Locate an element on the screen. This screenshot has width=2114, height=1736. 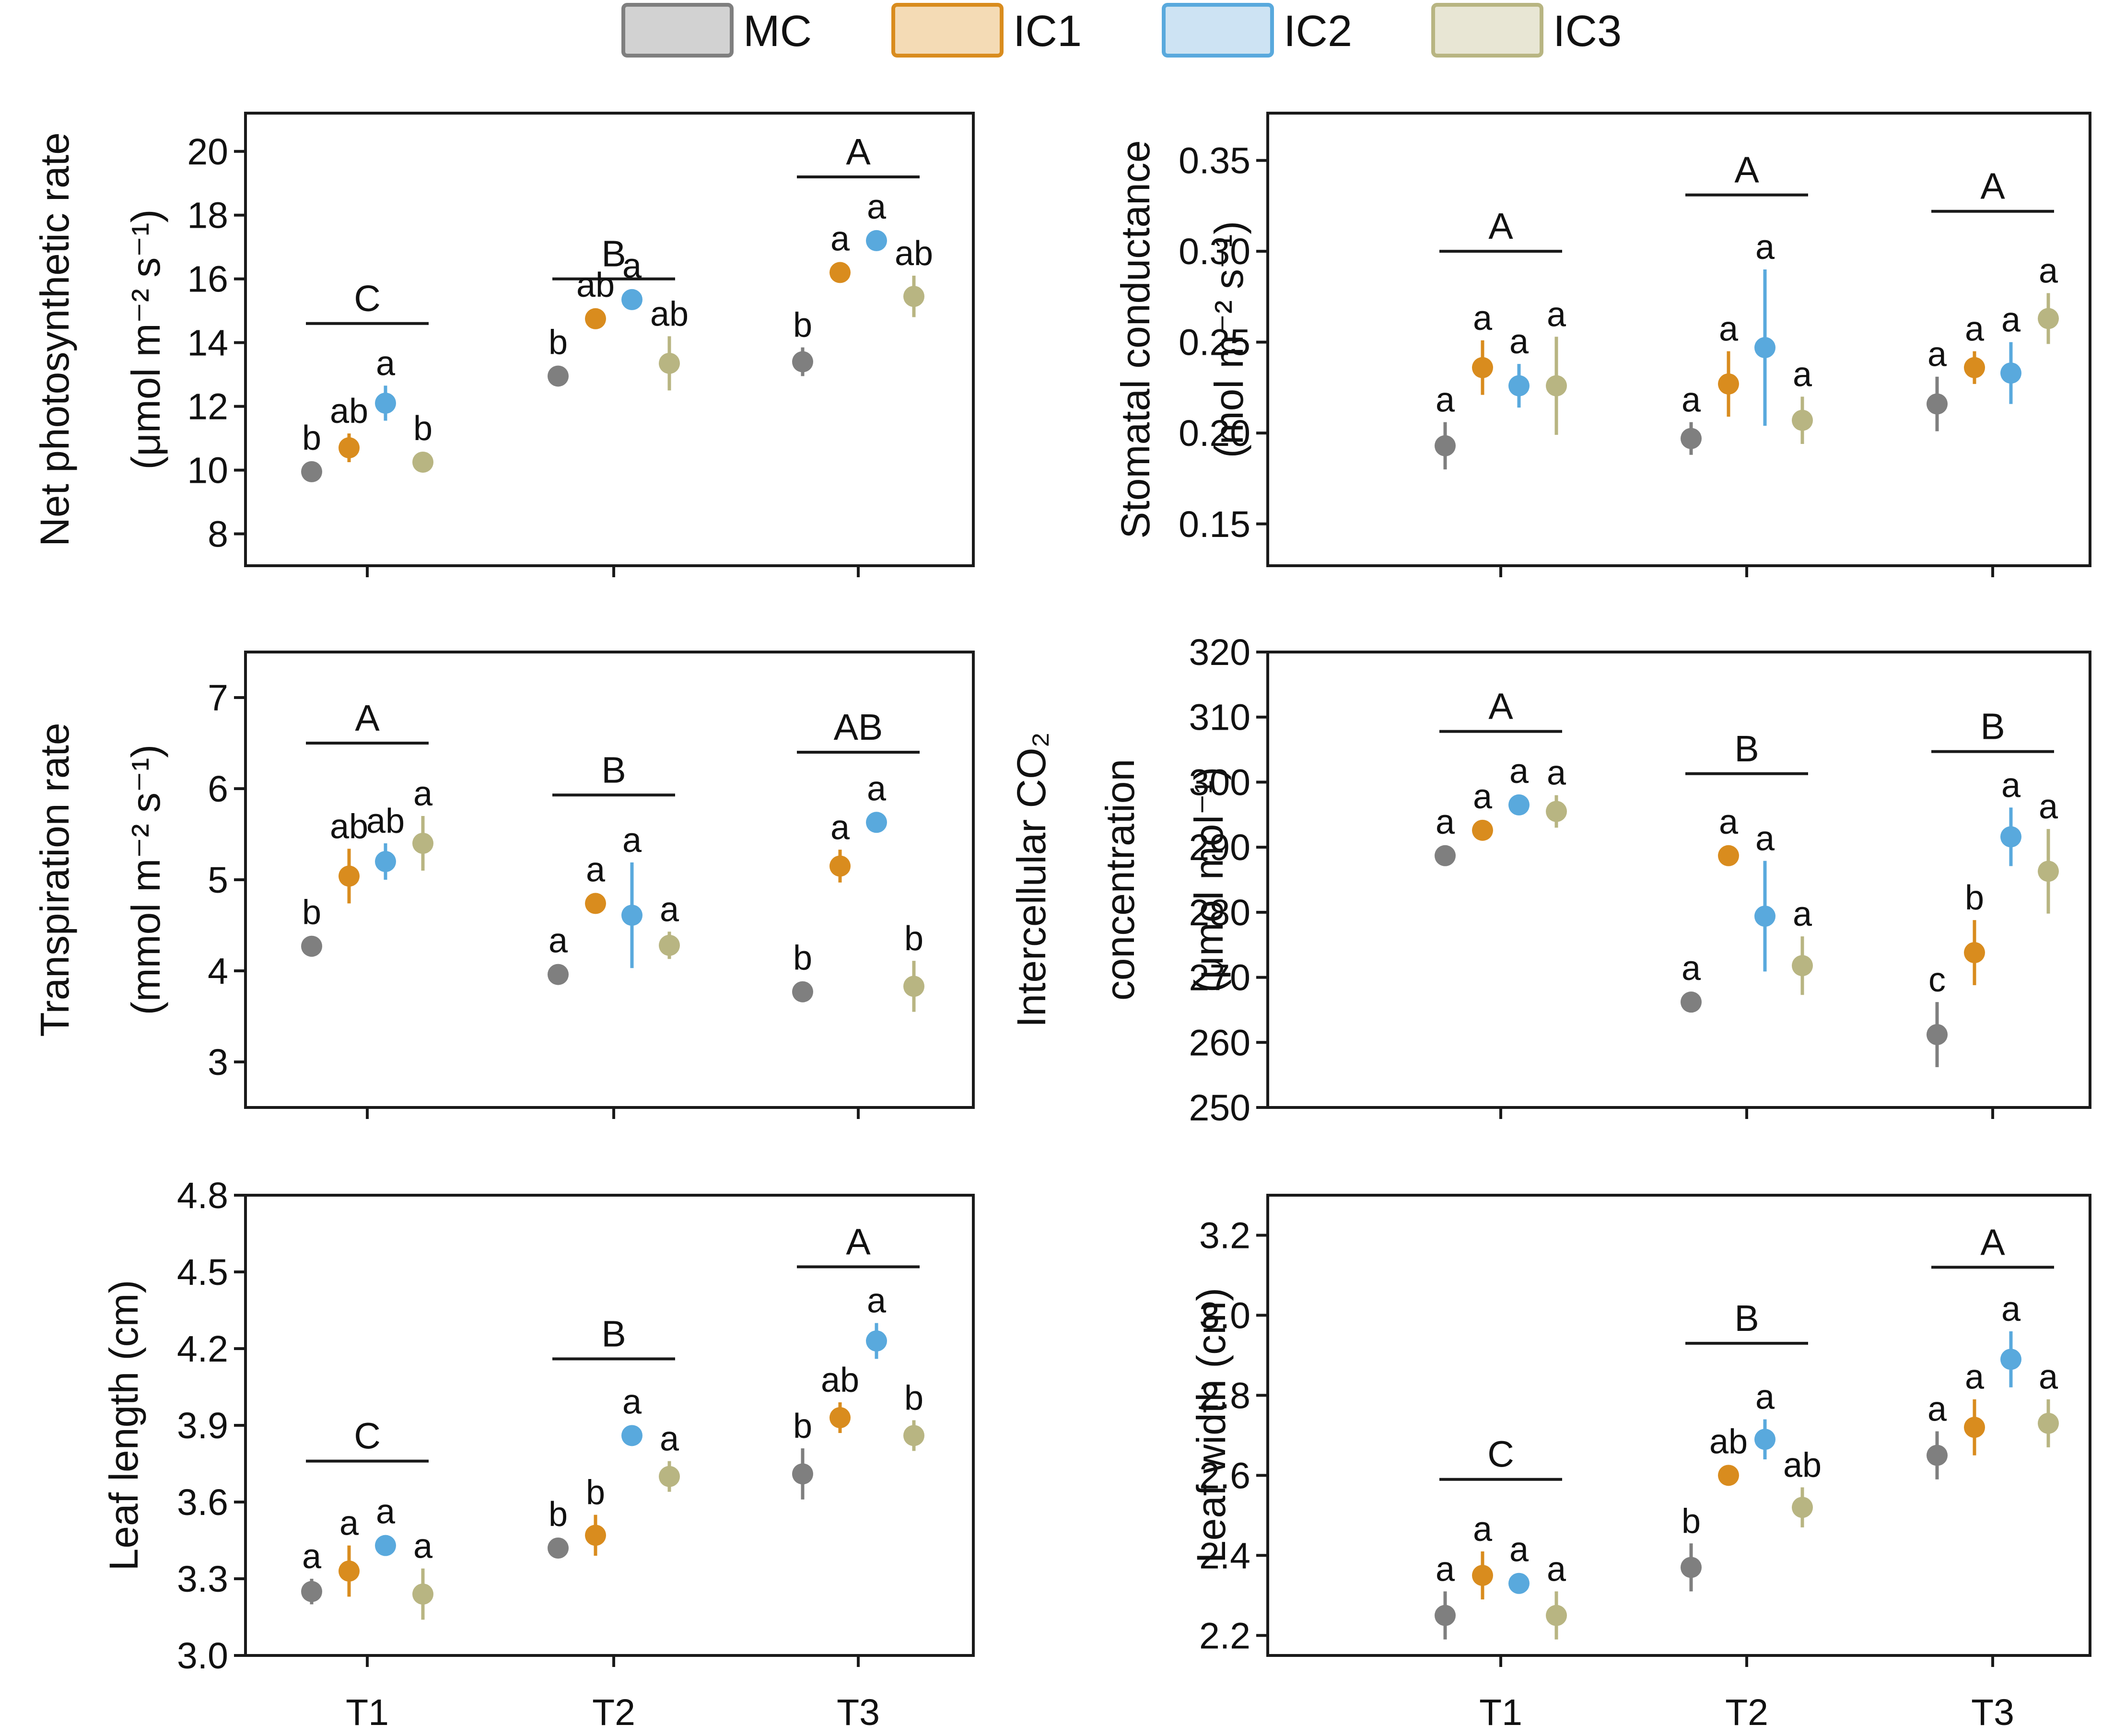
legend: MC IC1 IC2 IC3 is located at coordinates (1121, 30).